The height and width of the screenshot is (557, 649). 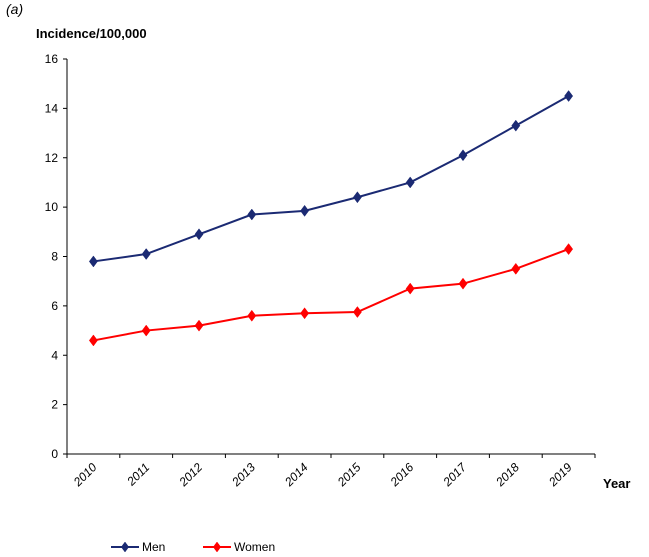 What do you see at coordinates (560, 475) in the screenshot?
I see `x-tick-label: 2019` at bounding box center [560, 475].